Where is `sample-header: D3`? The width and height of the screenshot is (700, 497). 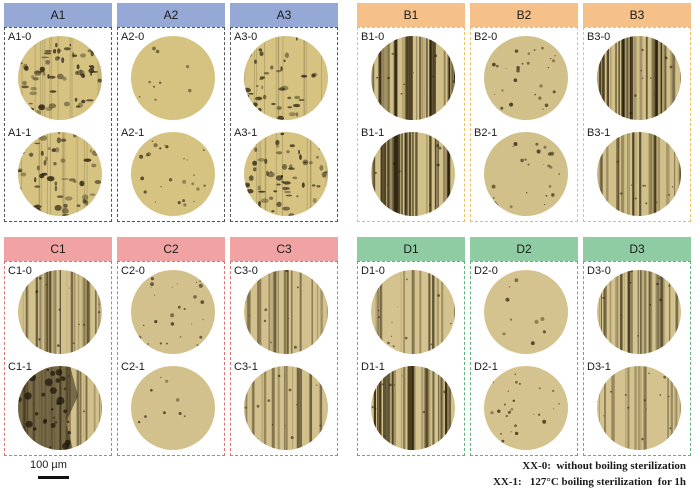 sample-header: D3 is located at coordinates (637, 249).